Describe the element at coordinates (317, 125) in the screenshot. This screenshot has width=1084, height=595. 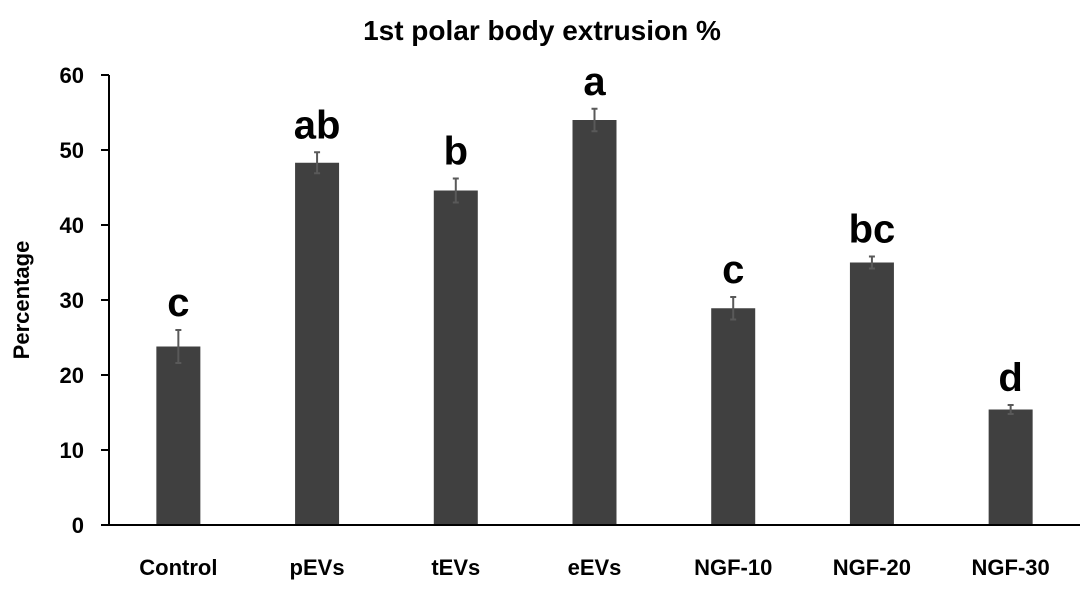
I see `significance-label: ab` at that location.